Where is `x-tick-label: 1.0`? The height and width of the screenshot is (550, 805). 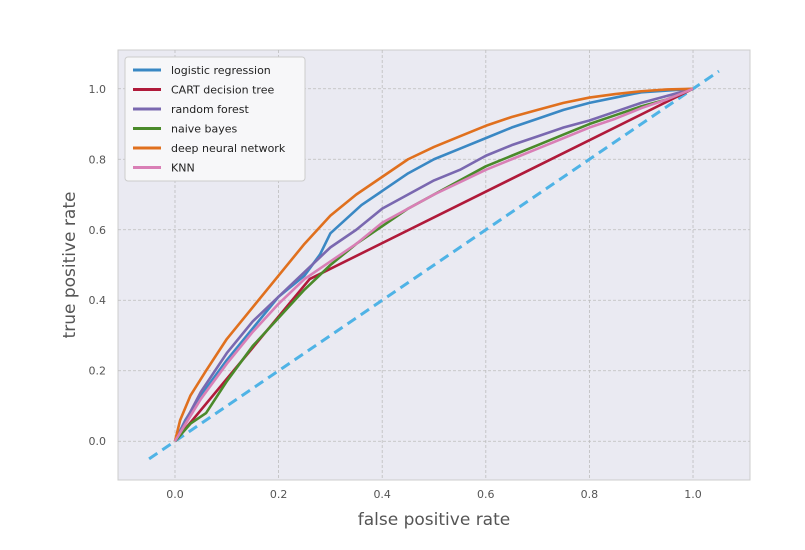 x-tick-label: 1.0 is located at coordinates (693, 494).